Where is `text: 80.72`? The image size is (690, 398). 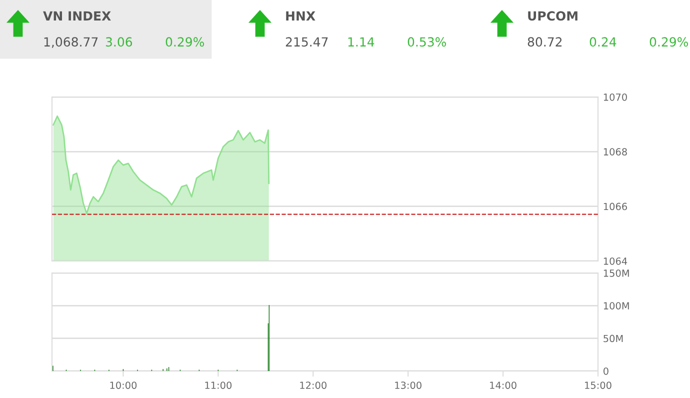
text: 80.72 is located at coordinates (545, 42).